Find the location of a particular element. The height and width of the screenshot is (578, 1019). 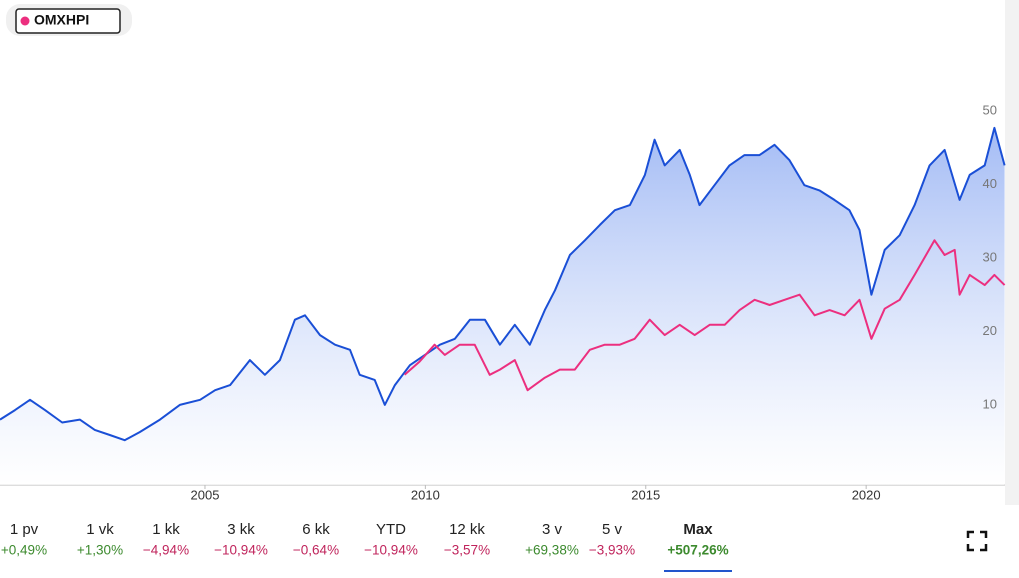

period-change: +0,49% is located at coordinates (24, 550).